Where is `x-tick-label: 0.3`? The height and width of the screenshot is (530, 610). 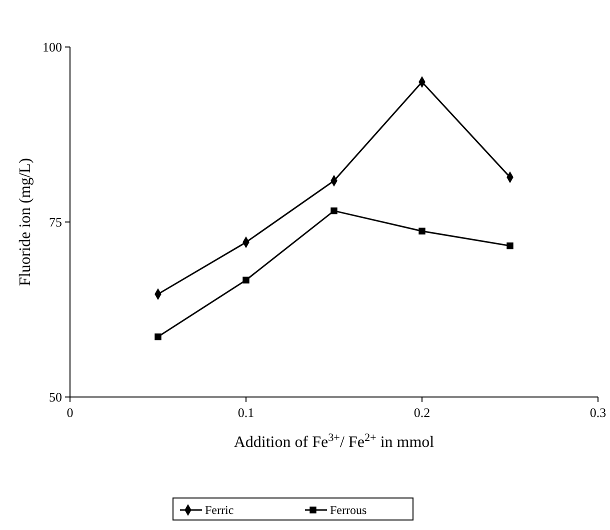 x-tick-label: 0.3 is located at coordinates (598, 412).